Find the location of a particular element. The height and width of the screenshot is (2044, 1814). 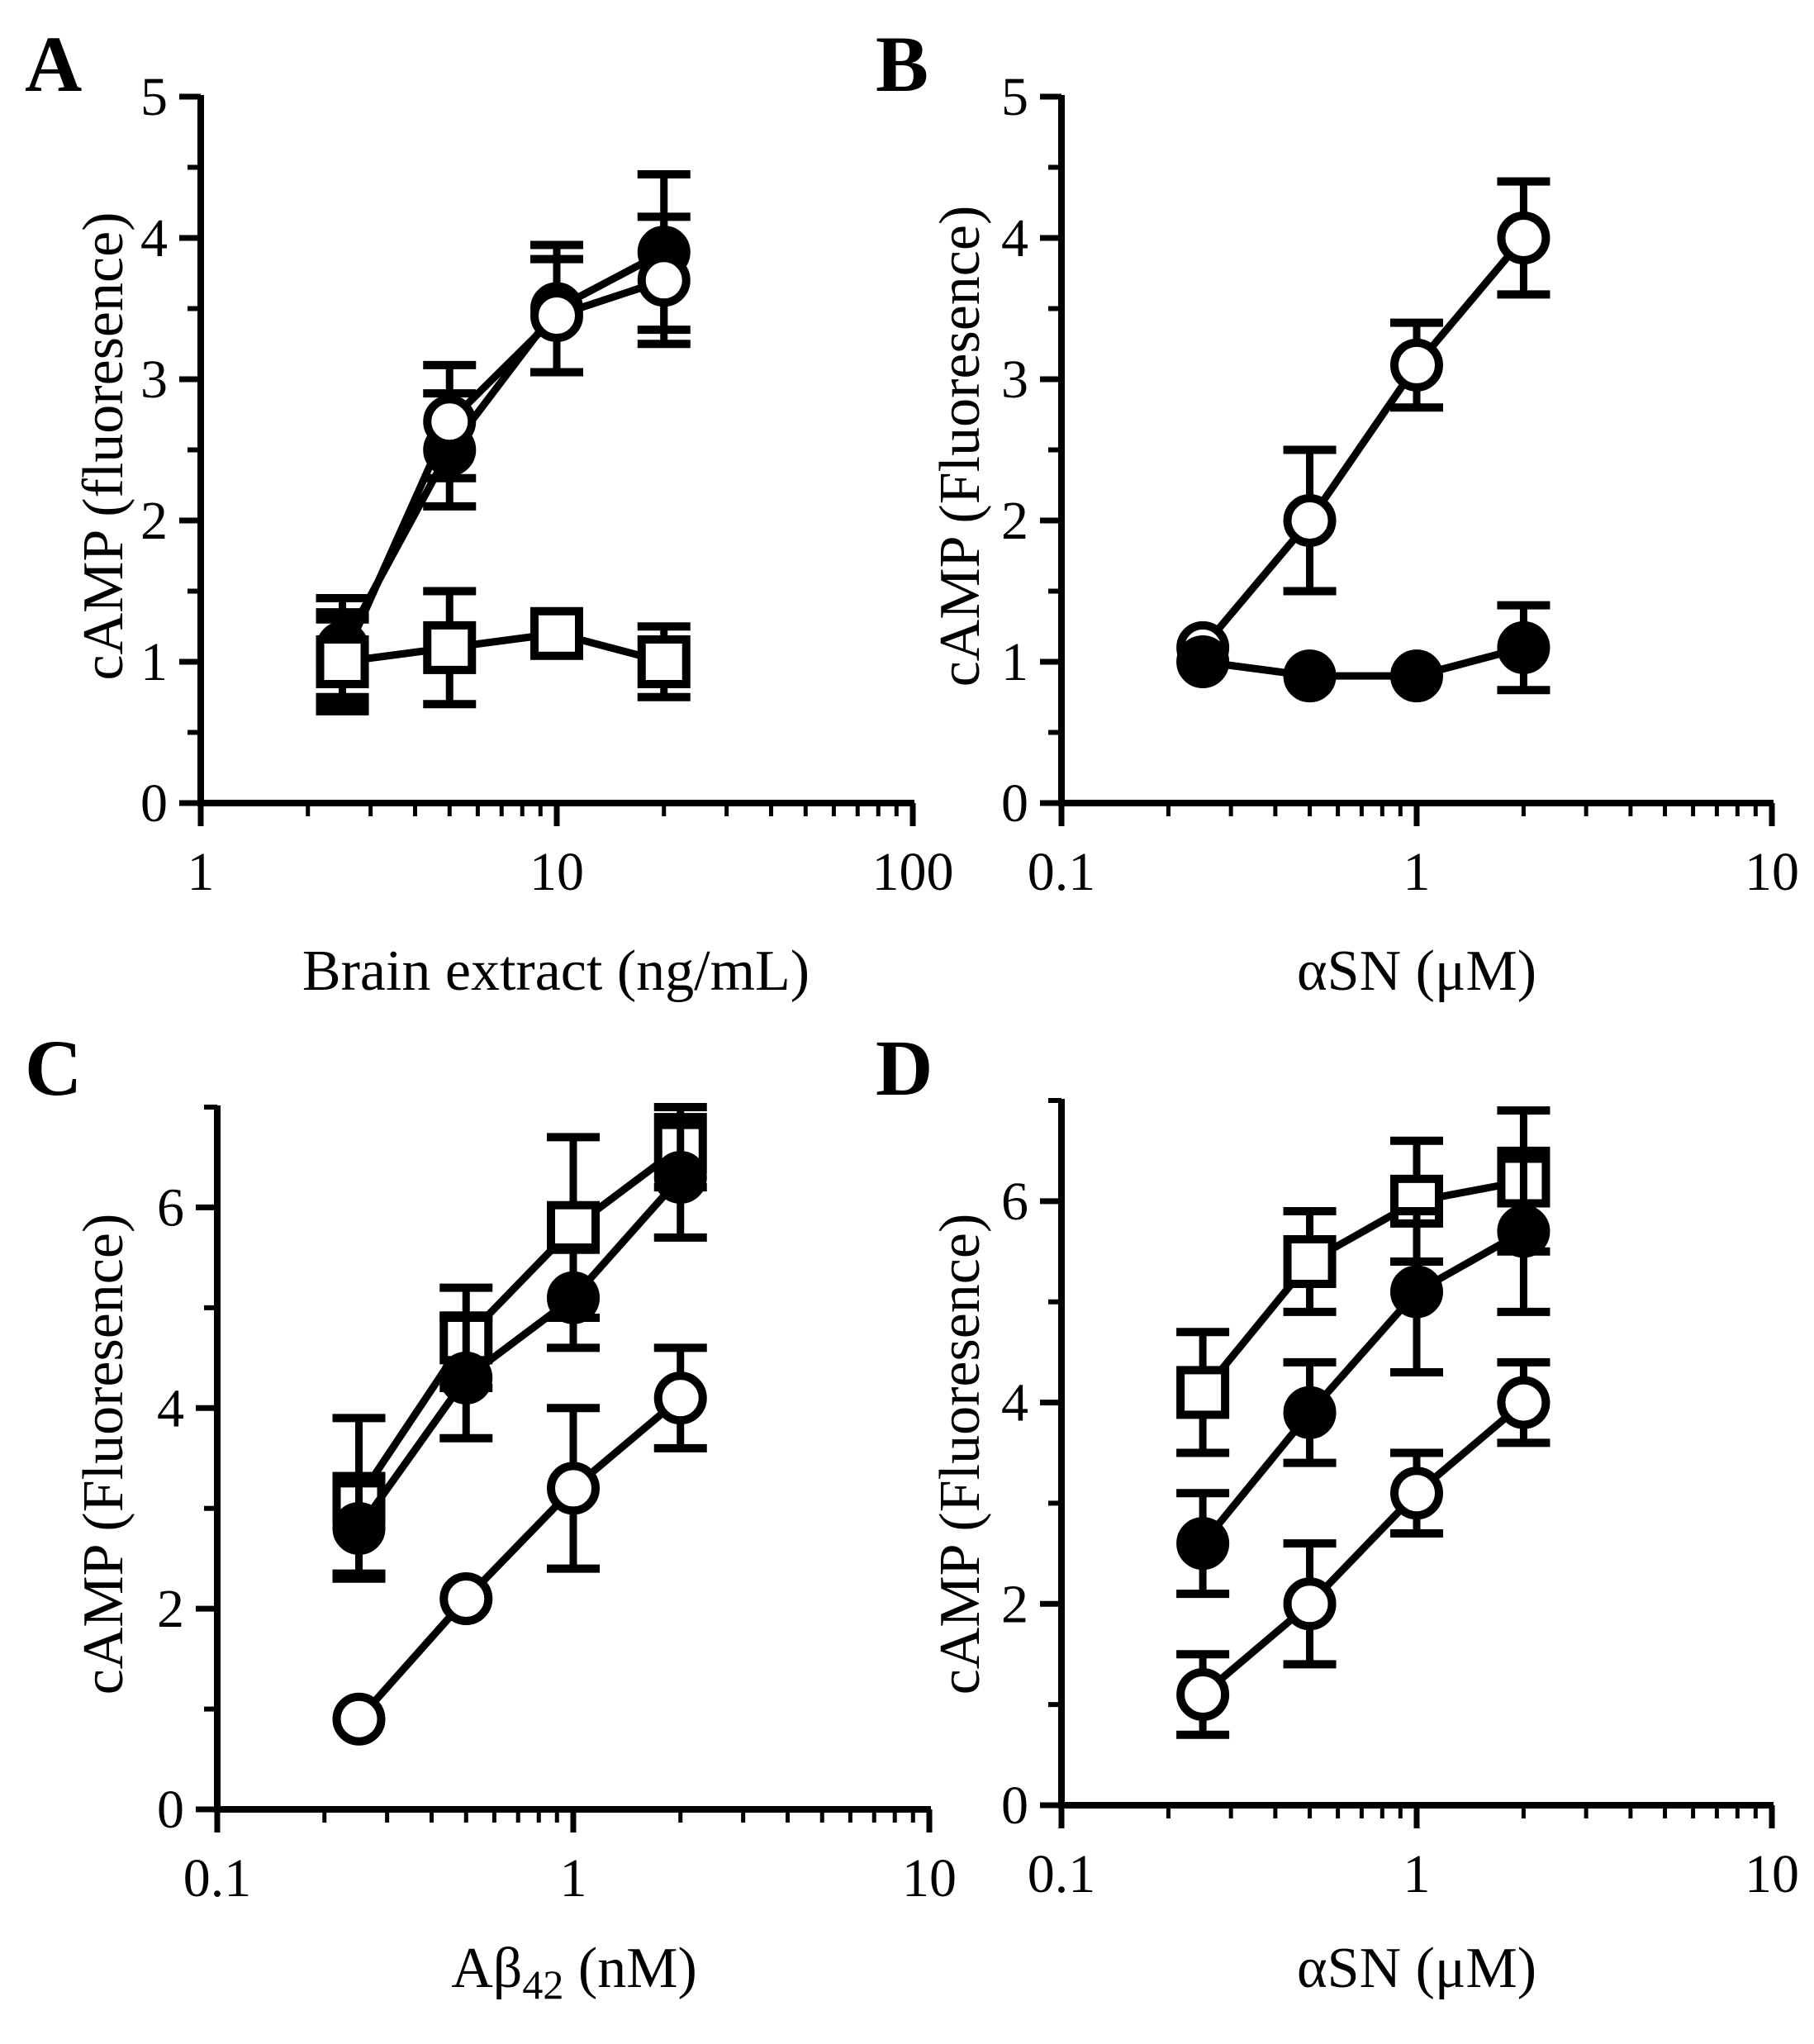

panel-c-y-tick-label: 4 is located at coordinates (170, 1408).